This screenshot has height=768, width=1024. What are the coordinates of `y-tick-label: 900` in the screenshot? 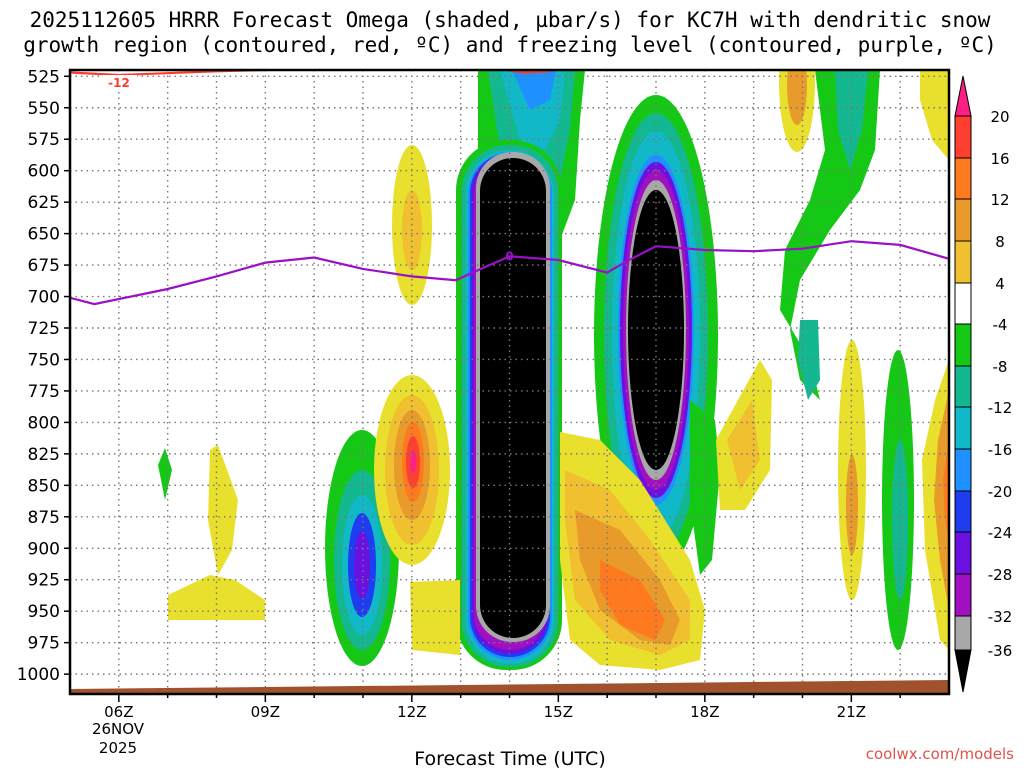 It's located at (44, 549).